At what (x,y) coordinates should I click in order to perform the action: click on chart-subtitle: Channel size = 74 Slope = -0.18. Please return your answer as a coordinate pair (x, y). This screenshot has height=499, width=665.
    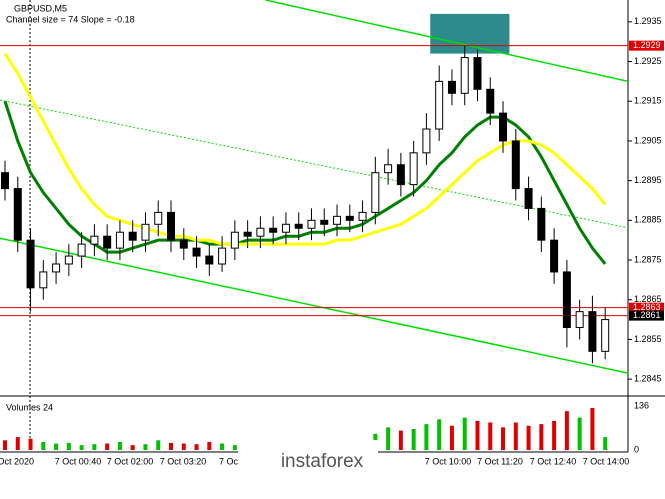
    Looking at the image, I should click on (70, 19).